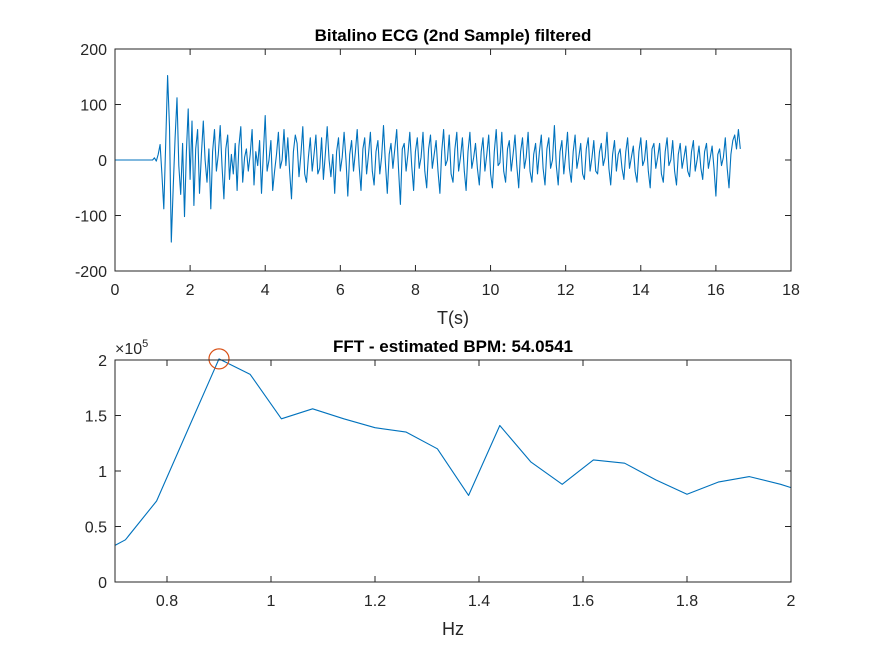 Image resolution: width=875 pixels, height=656 pixels. I want to click on ecg-title: Bitalino ECG (2nd Sample) filtered, so click(453, 35).